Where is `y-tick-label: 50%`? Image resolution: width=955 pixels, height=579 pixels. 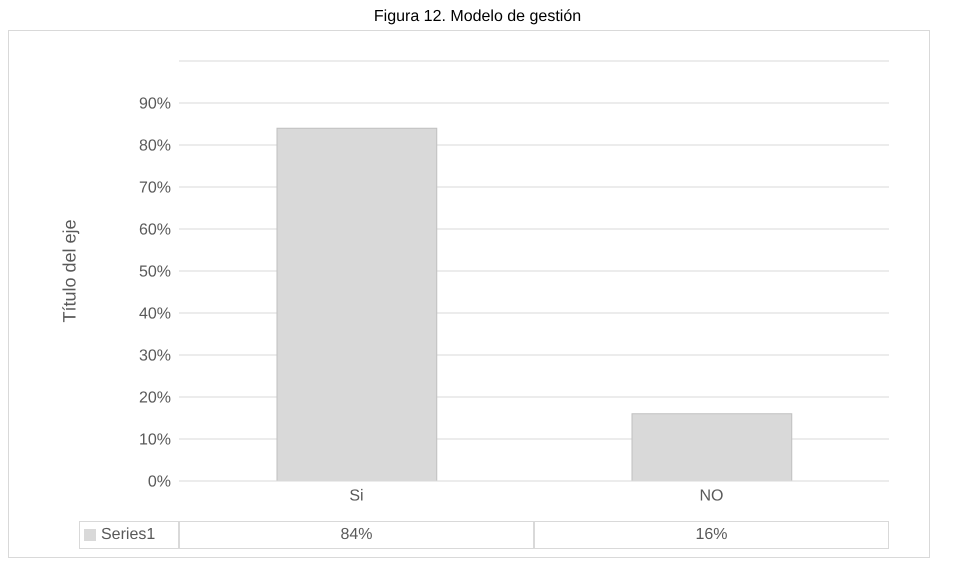 y-tick-label: 50% is located at coordinates (154, 272).